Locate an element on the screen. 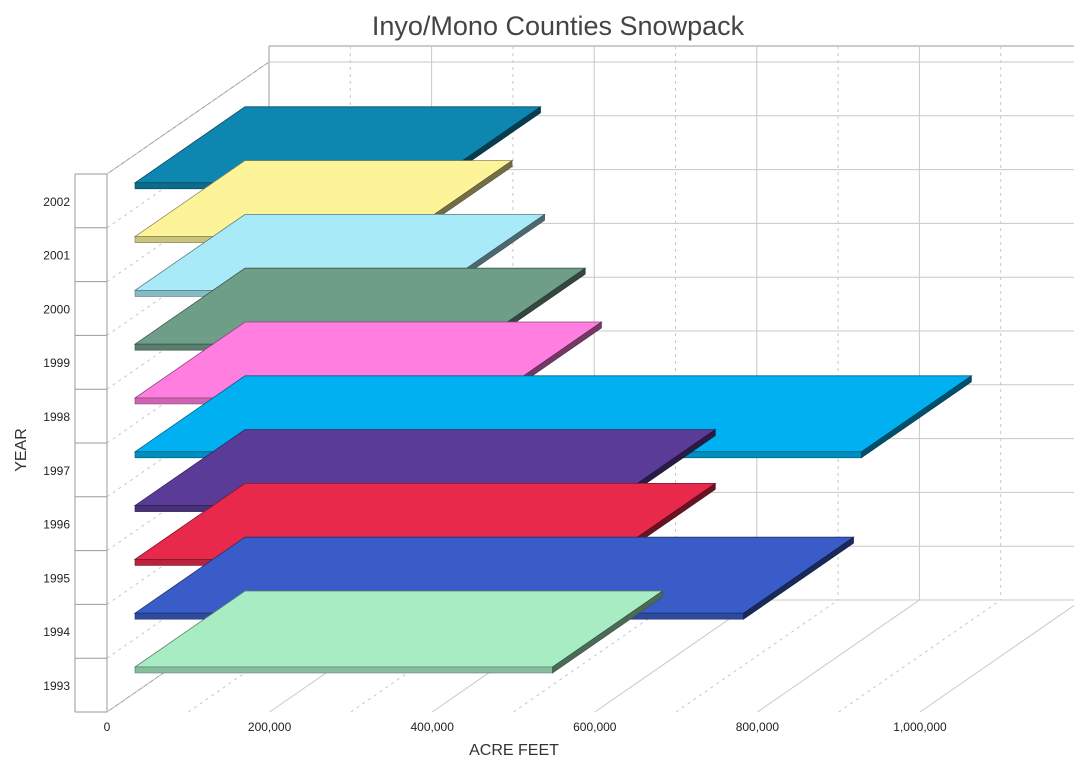  y-tick-label: 2002 is located at coordinates (56, 202).